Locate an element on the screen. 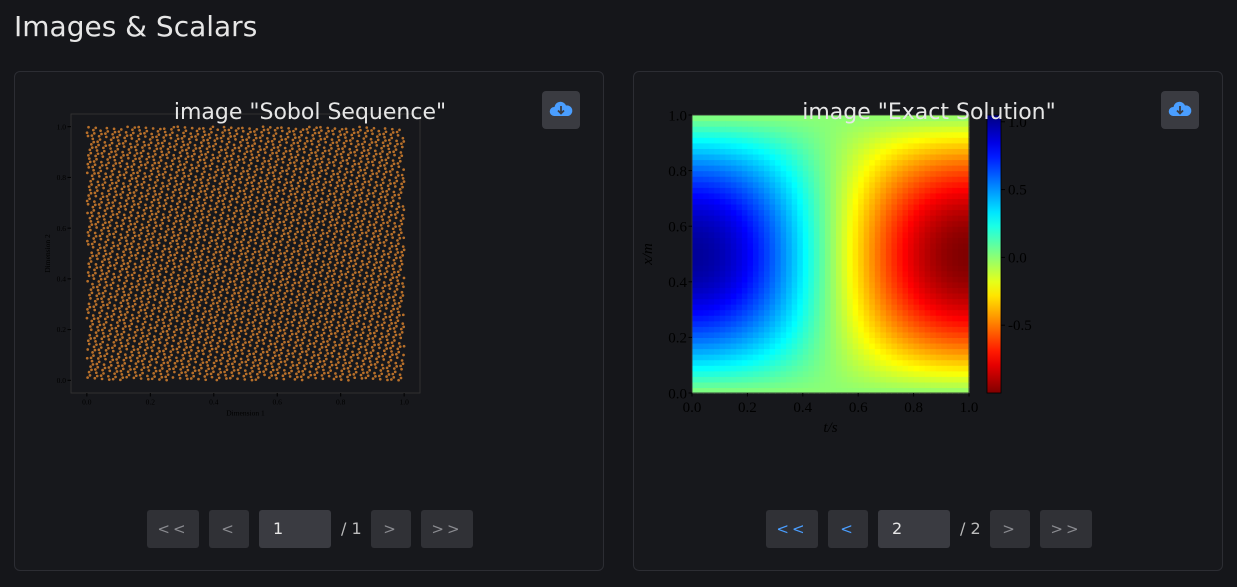  page-input: 1 is located at coordinates (295, 529).